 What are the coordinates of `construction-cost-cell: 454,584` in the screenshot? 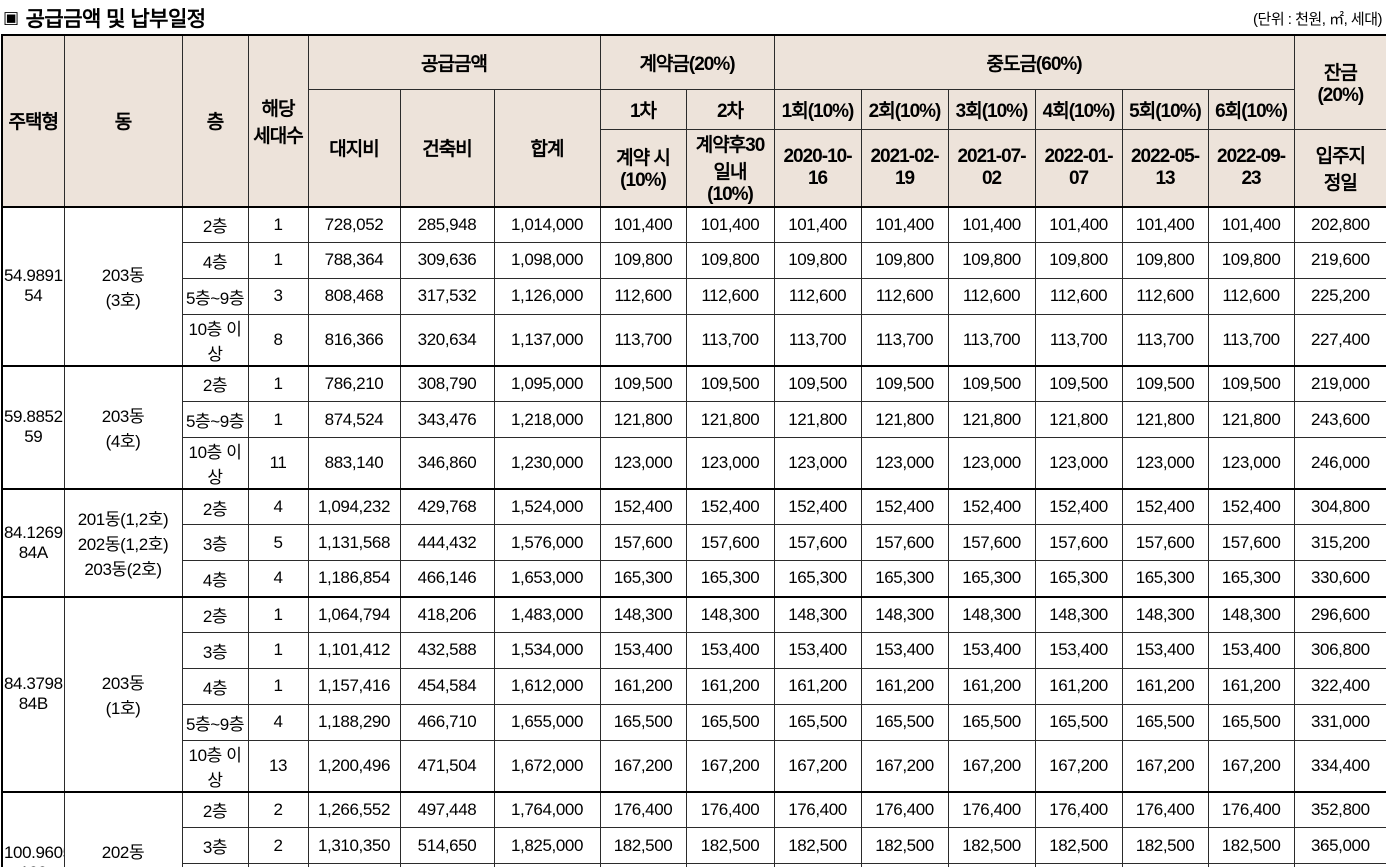 It's located at (447, 686).